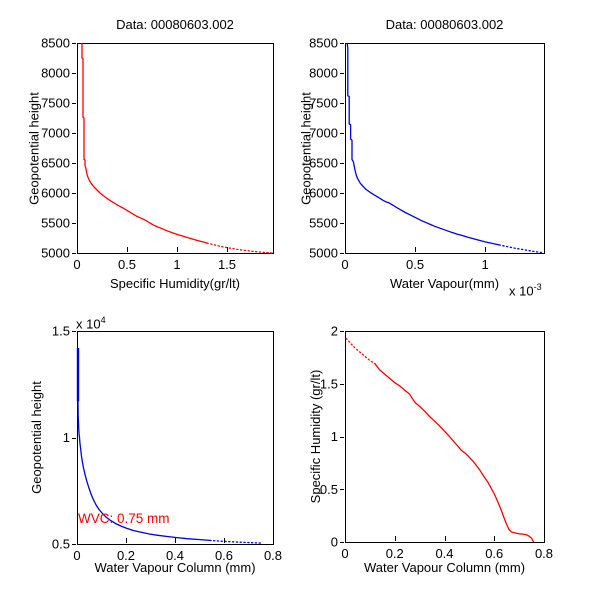 The image size is (600, 610). What do you see at coordinates (334, 542) in the screenshot?
I see `y-tick-label: 0` at bounding box center [334, 542].